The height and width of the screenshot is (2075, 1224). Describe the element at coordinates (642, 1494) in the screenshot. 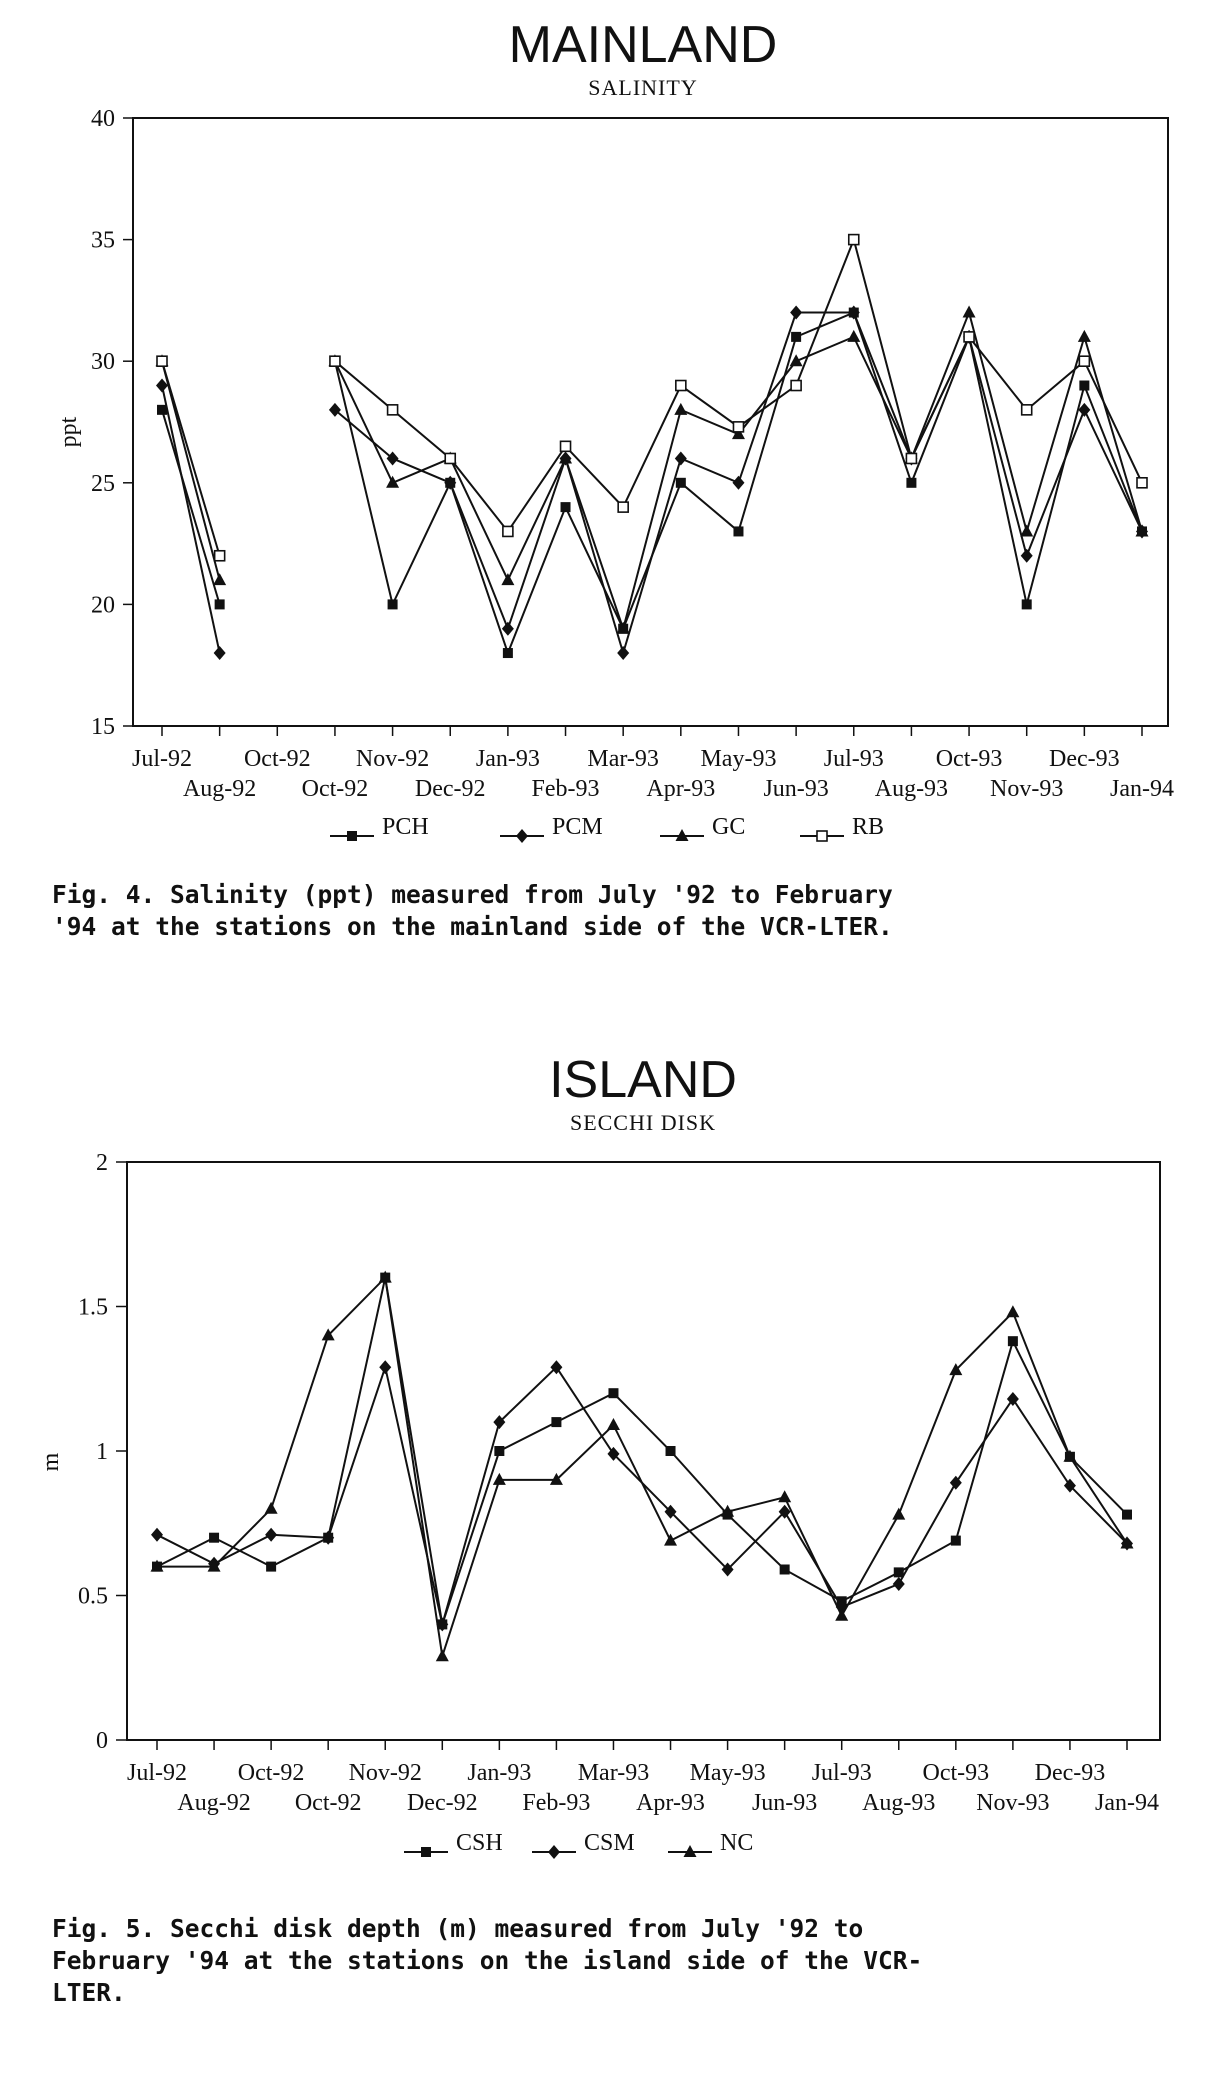

I see `series-line-csm` at that location.